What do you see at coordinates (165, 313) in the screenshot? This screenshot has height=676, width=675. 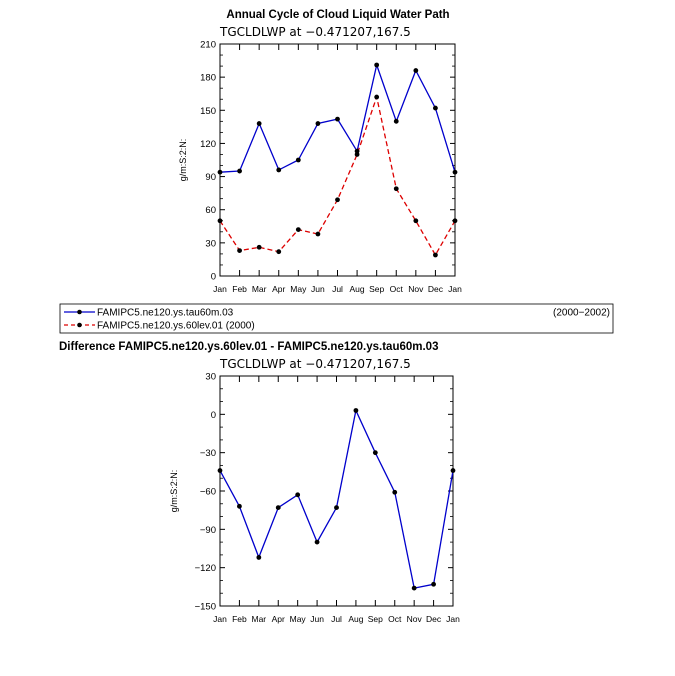 I see `legend-label-tau60m: FAMIPC5.ne120.ys.tau60m.03` at bounding box center [165, 313].